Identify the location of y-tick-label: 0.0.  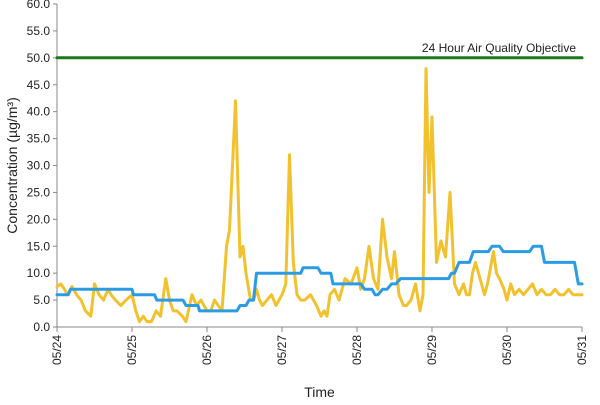
(41, 327).